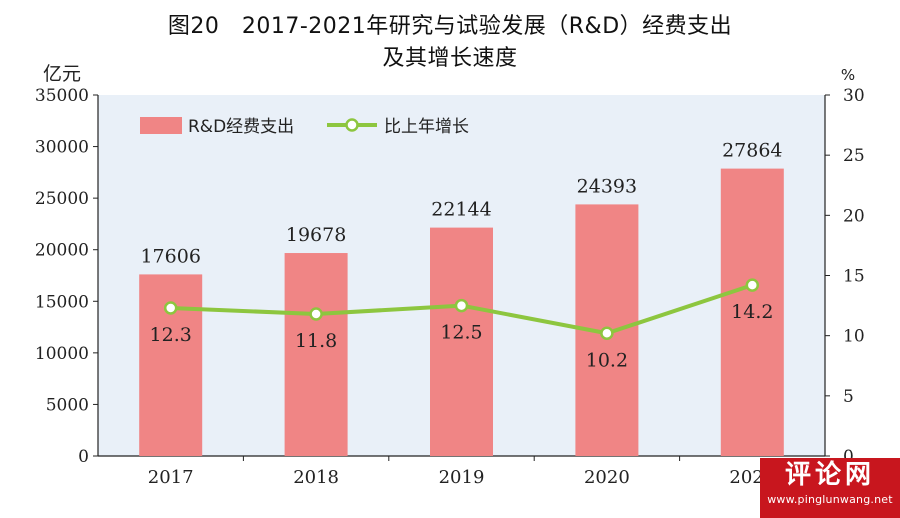  I want to click on left-tick-label: 15000, so click(62, 302).